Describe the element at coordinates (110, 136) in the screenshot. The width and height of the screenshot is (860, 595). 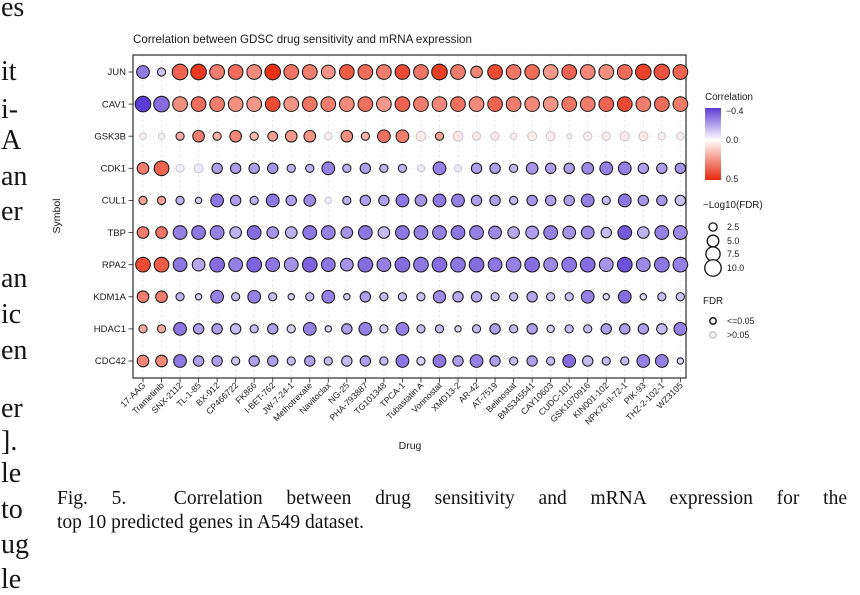
I see `gene-tick-label: GSK3B` at that location.